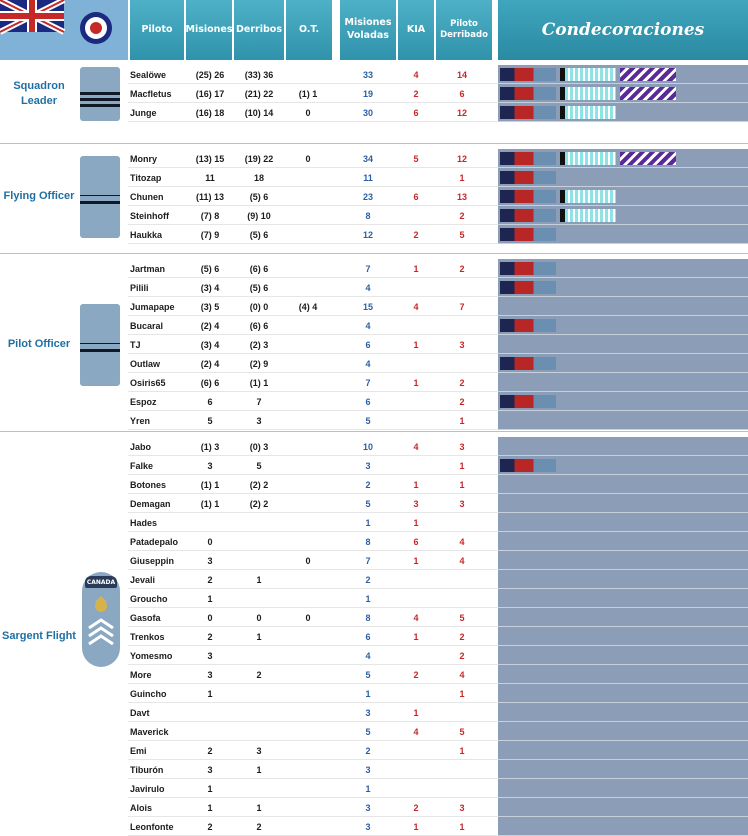 Image resolution: width=748 pixels, height=836 pixels. What do you see at coordinates (210, 215) in the screenshot?
I see `misiones-value: (7) 8` at bounding box center [210, 215].